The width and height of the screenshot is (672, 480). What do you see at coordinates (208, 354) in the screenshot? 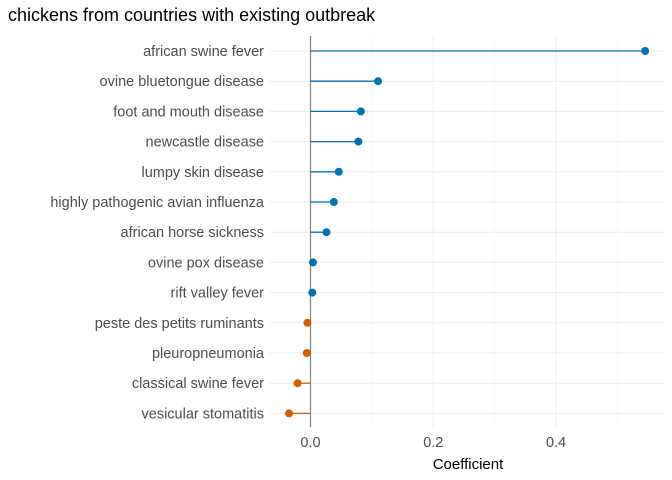
I see `category-label: pleuropneumonia` at bounding box center [208, 354].